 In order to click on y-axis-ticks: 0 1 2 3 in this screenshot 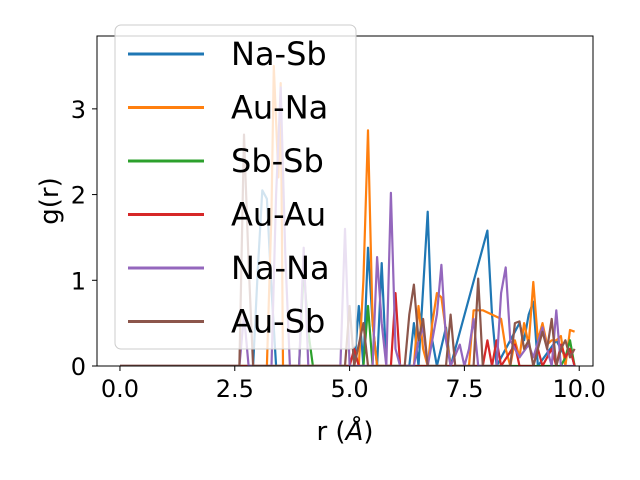, I will do `click(84, 238)`.